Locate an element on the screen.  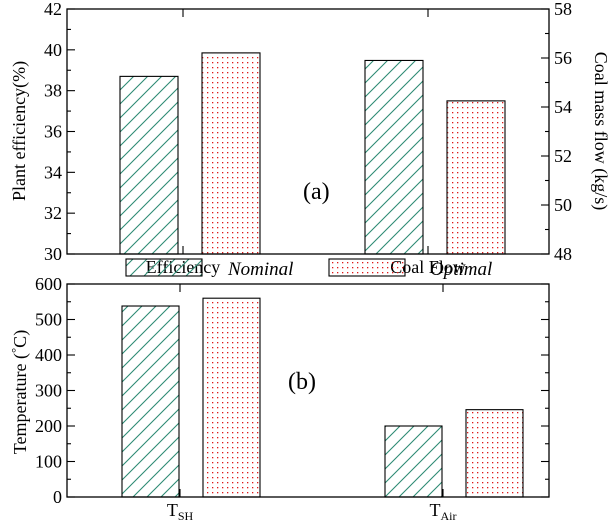
legend-label-nominal: Nominal is located at coordinates (260, 269).